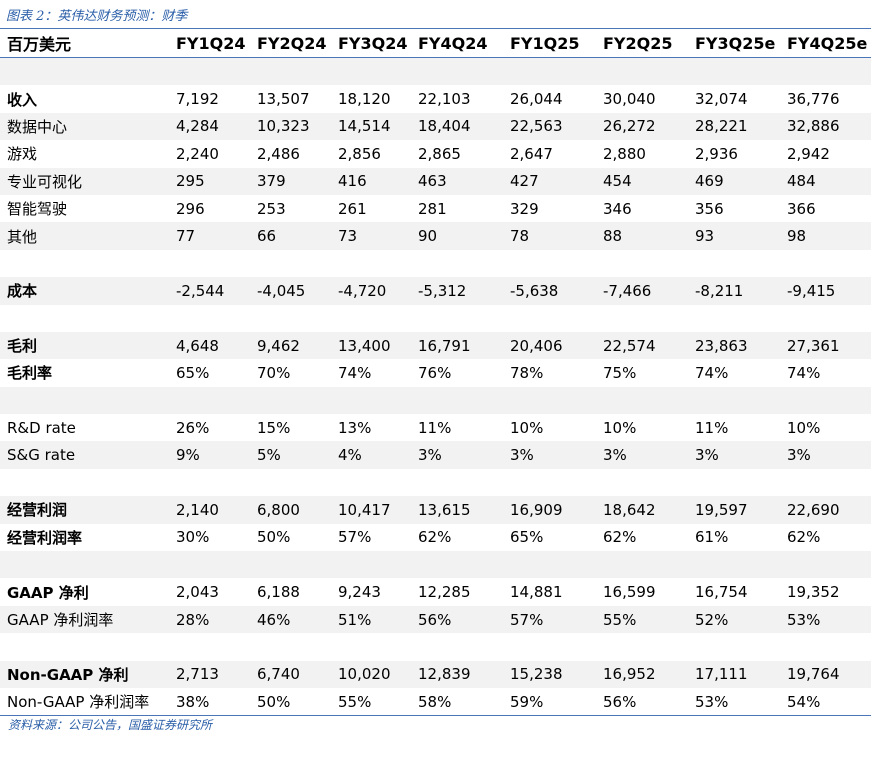 Image resolution: width=878 pixels, height=760 pixels. Describe the element at coordinates (721, 592) in the screenshot. I see `table-cell: 16,754` at that location.